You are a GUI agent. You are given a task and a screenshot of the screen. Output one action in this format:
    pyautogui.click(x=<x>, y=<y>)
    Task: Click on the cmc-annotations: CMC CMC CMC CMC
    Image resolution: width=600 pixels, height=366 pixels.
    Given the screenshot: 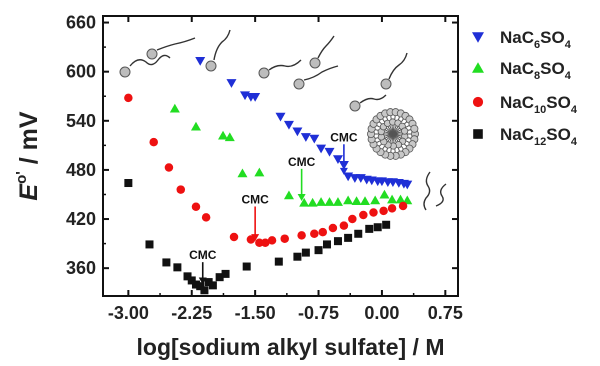 What is the action you would take?
    pyautogui.click(x=273, y=207)
    